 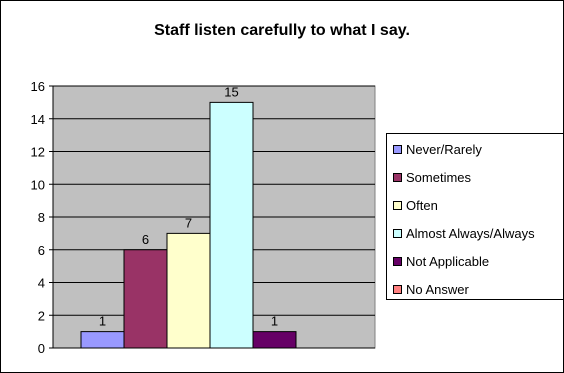 What do you see at coordinates (439, 177) in the screenshot?
I see `legend-label: Sometimes` at bounding box center [439, 177].